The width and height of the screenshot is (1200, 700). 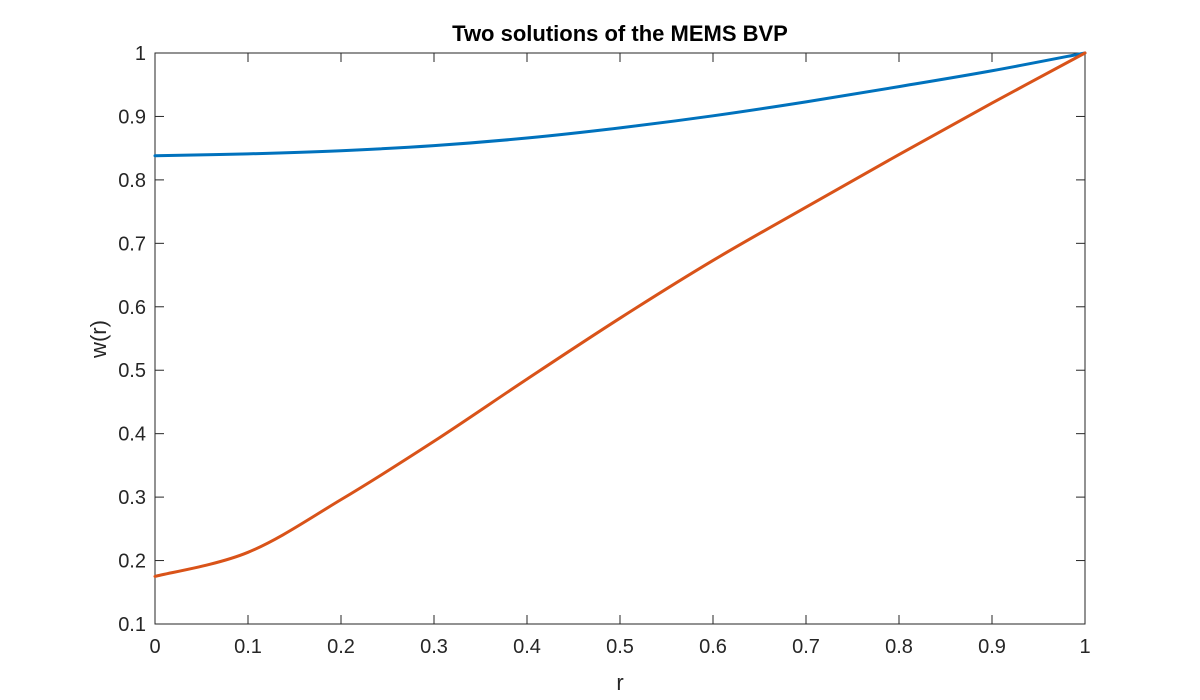 I want to click on y-tick-label: 0.4, so click(x=132, y=435).